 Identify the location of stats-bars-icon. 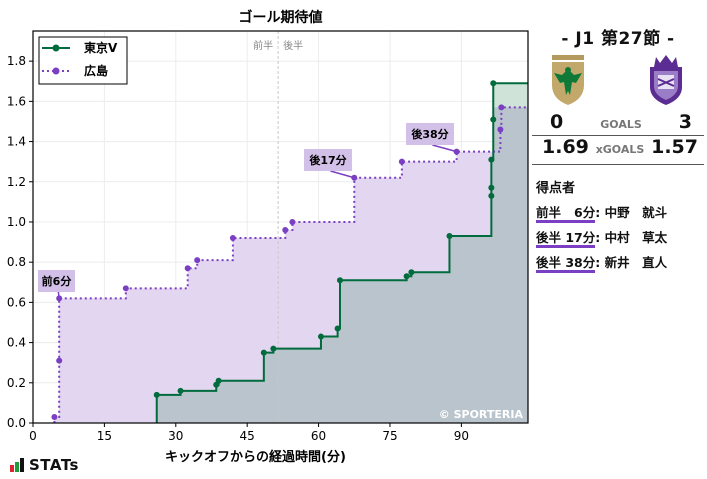
(17, 465).